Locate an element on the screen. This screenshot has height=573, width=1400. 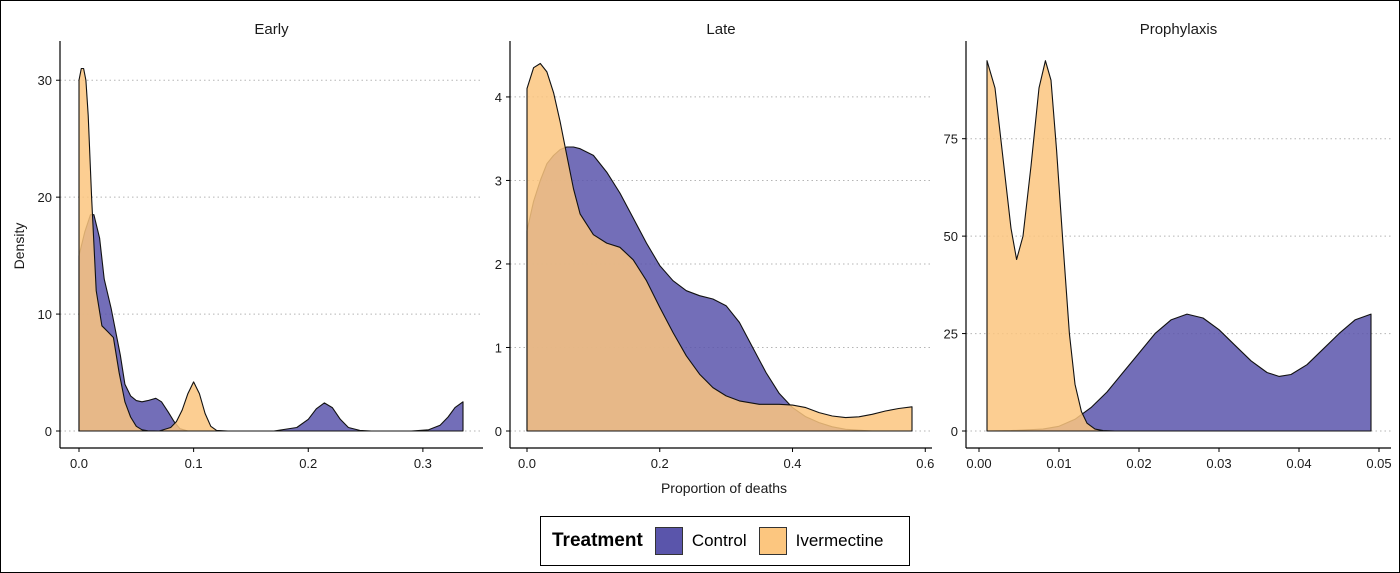
y-axis-title: Density is located at coordinates (19, 246).